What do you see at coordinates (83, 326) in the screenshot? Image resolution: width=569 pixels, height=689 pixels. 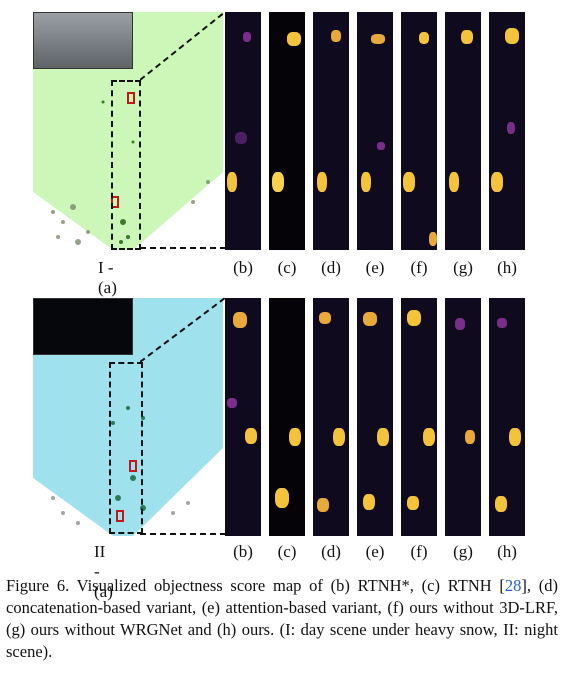 I see `row-II-camera-inset` at bounding box center [83, 326].